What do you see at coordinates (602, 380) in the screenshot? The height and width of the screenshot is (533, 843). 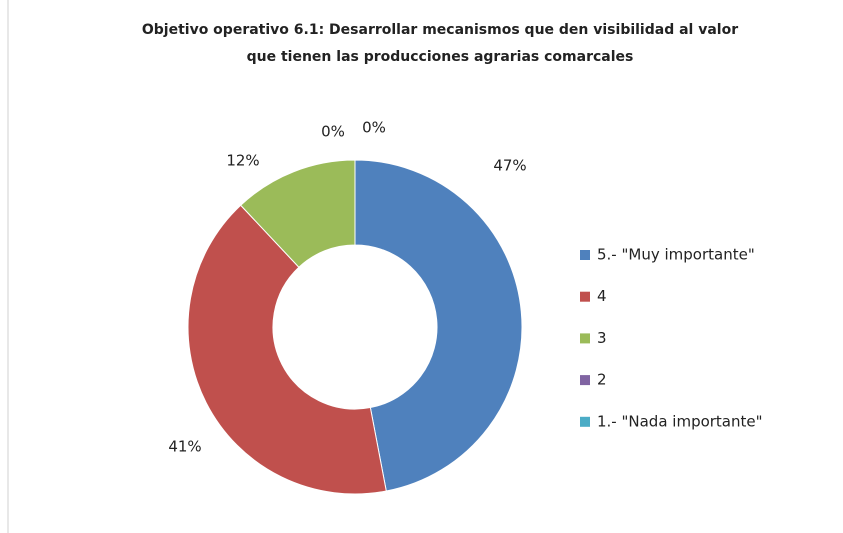 I see `legend-label: 2` at bounding box center [602, 380].